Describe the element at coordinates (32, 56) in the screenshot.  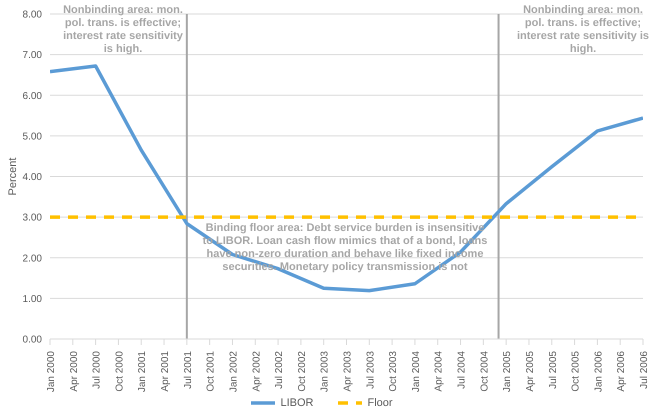
I see `y-tick-label: 7.00` at that location.